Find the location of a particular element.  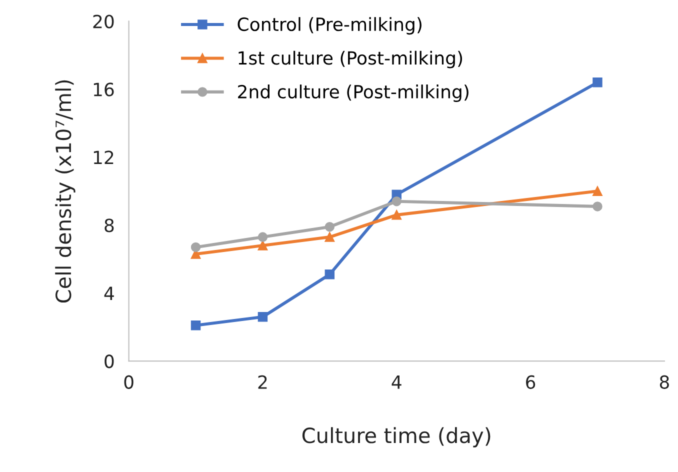

y-tick-label: 12 is located at coordinates (104, 157).